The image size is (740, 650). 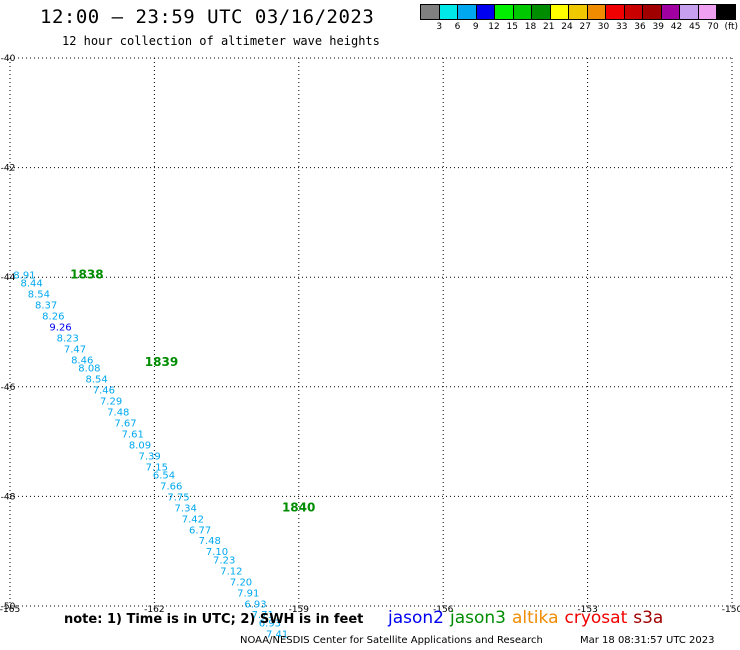 What do you see at coordinates (32, 284) in the screenshot?
I see `swh-value-label: 8.44` at bounding box center [32, 284].